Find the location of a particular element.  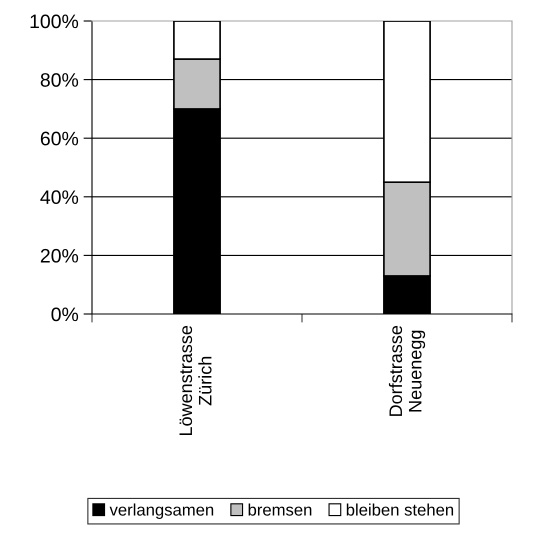

legend-label: verlangsamen is located at coordinates (162, 511).